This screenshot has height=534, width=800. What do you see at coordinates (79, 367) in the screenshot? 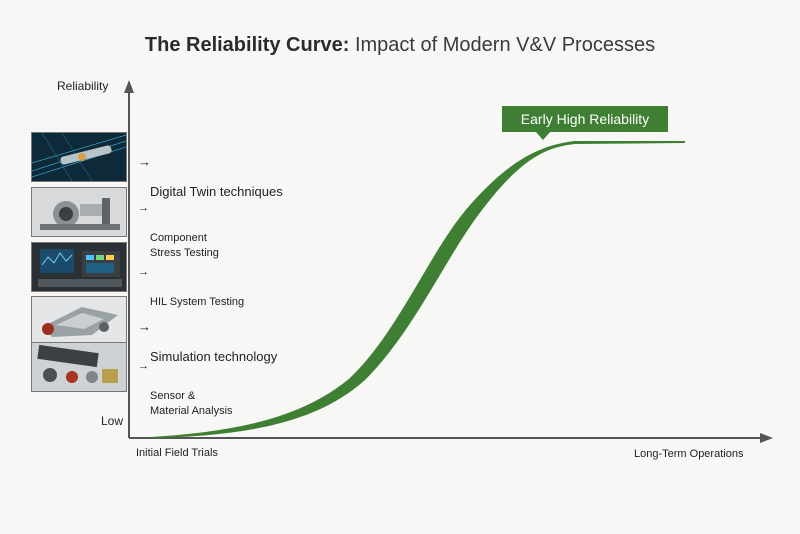
I see `sensor-analysis-image` at bounding box center [79, 367].